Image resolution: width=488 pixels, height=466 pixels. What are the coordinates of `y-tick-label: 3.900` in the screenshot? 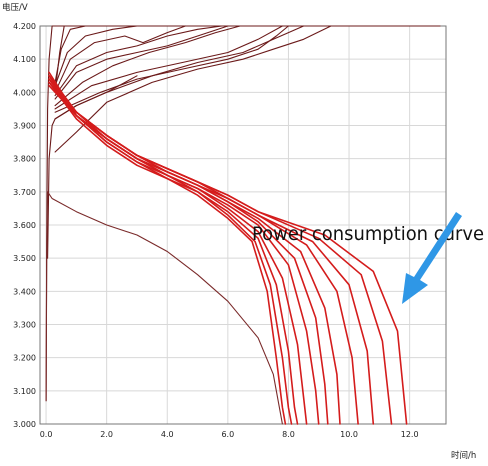 It's located at (24, 126).